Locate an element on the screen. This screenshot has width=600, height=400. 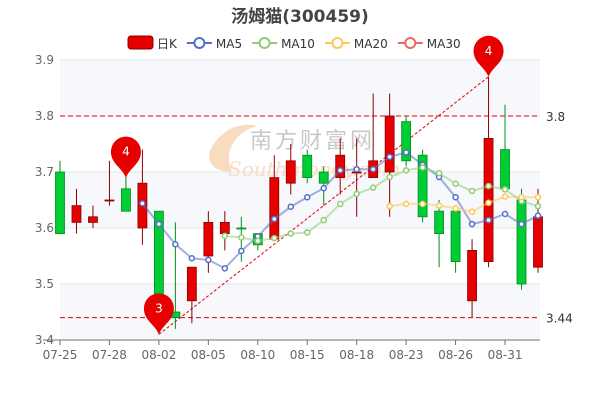
pin-marker: 4 is located at coordinates (125, 157).